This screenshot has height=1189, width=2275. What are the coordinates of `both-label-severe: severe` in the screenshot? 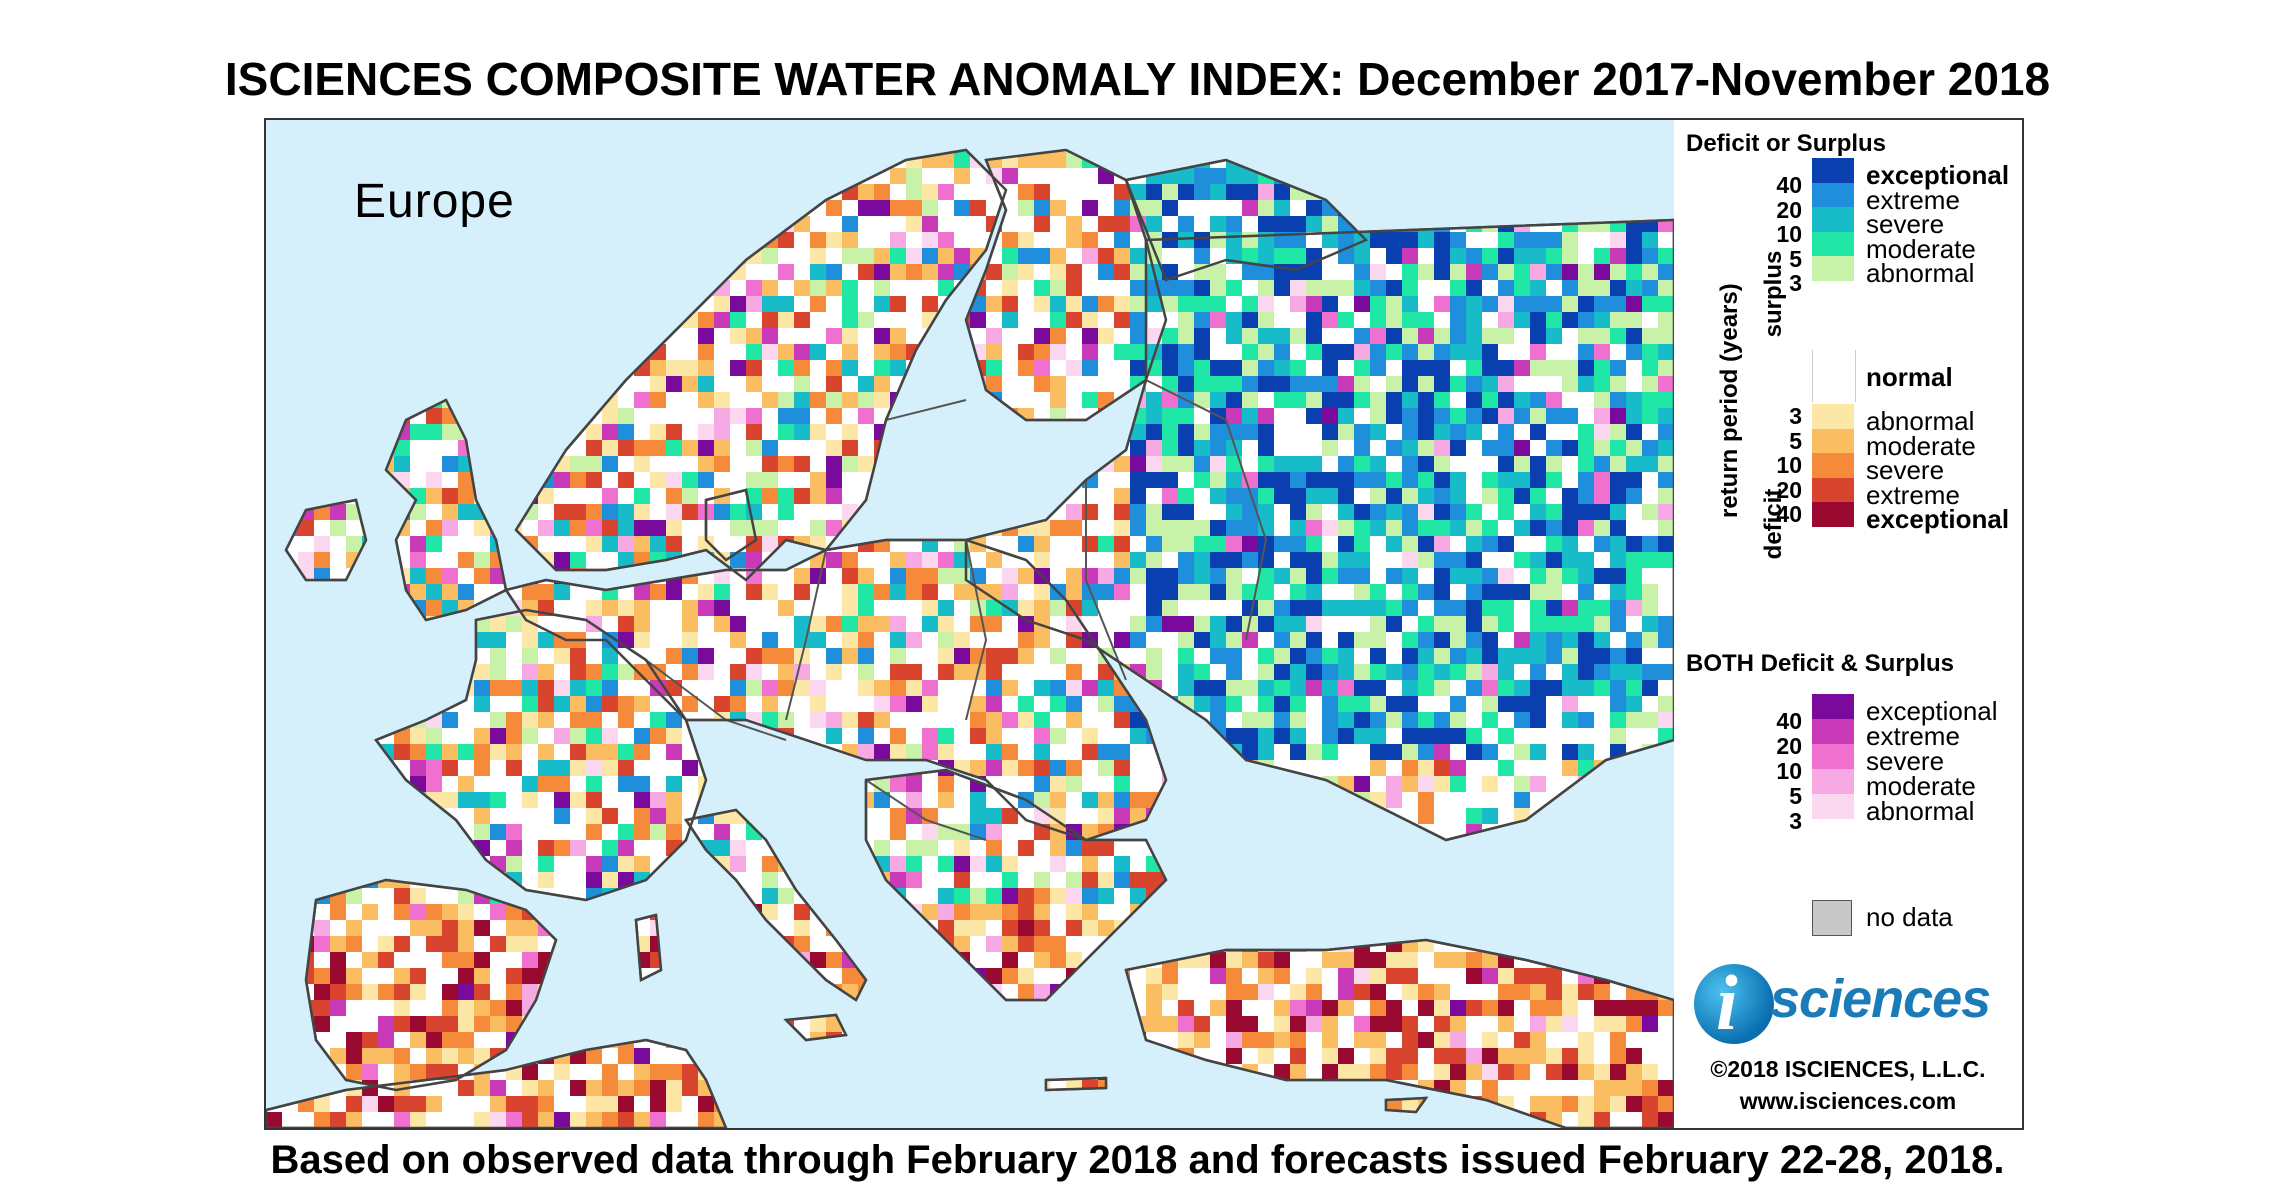 It's located at (1905, 761).